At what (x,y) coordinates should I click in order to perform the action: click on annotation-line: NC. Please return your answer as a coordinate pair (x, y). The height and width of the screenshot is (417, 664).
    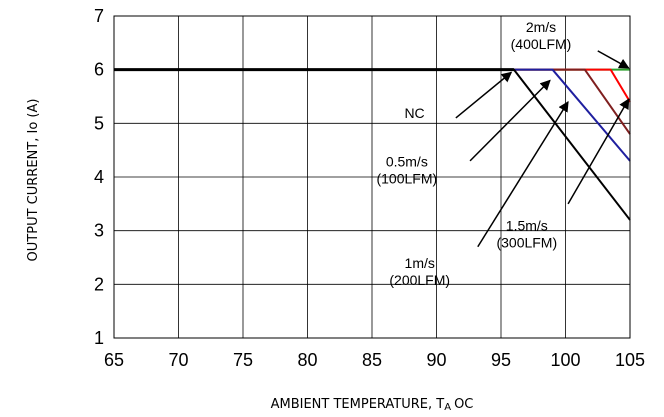
    Looking at the image, I should click on (414, 113).